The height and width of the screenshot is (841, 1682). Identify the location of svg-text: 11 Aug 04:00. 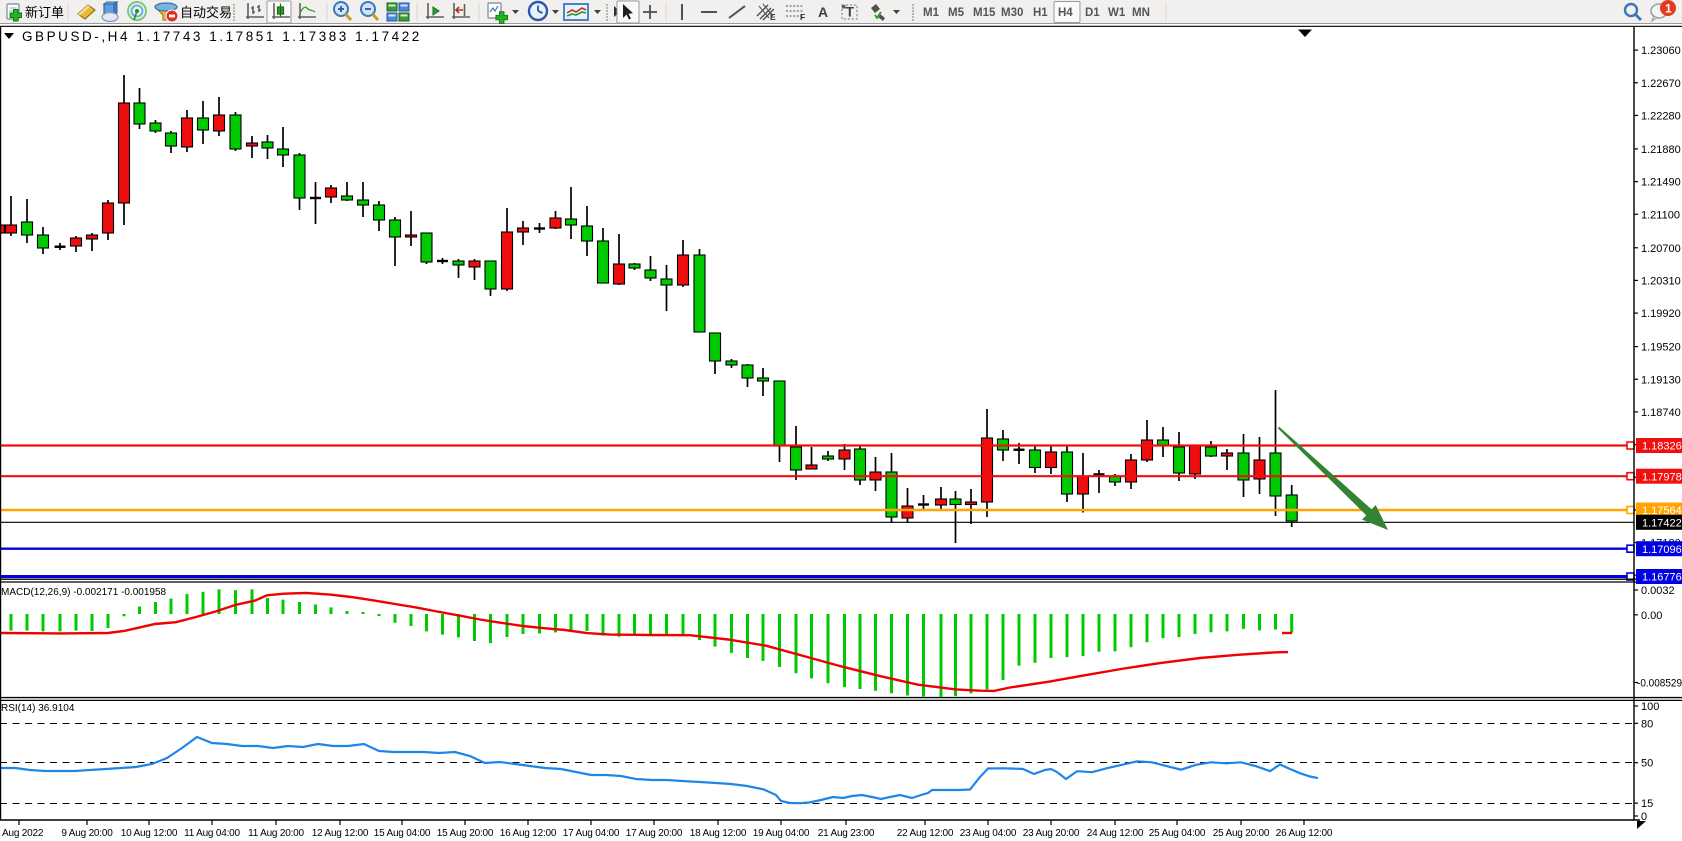
(212, 833).